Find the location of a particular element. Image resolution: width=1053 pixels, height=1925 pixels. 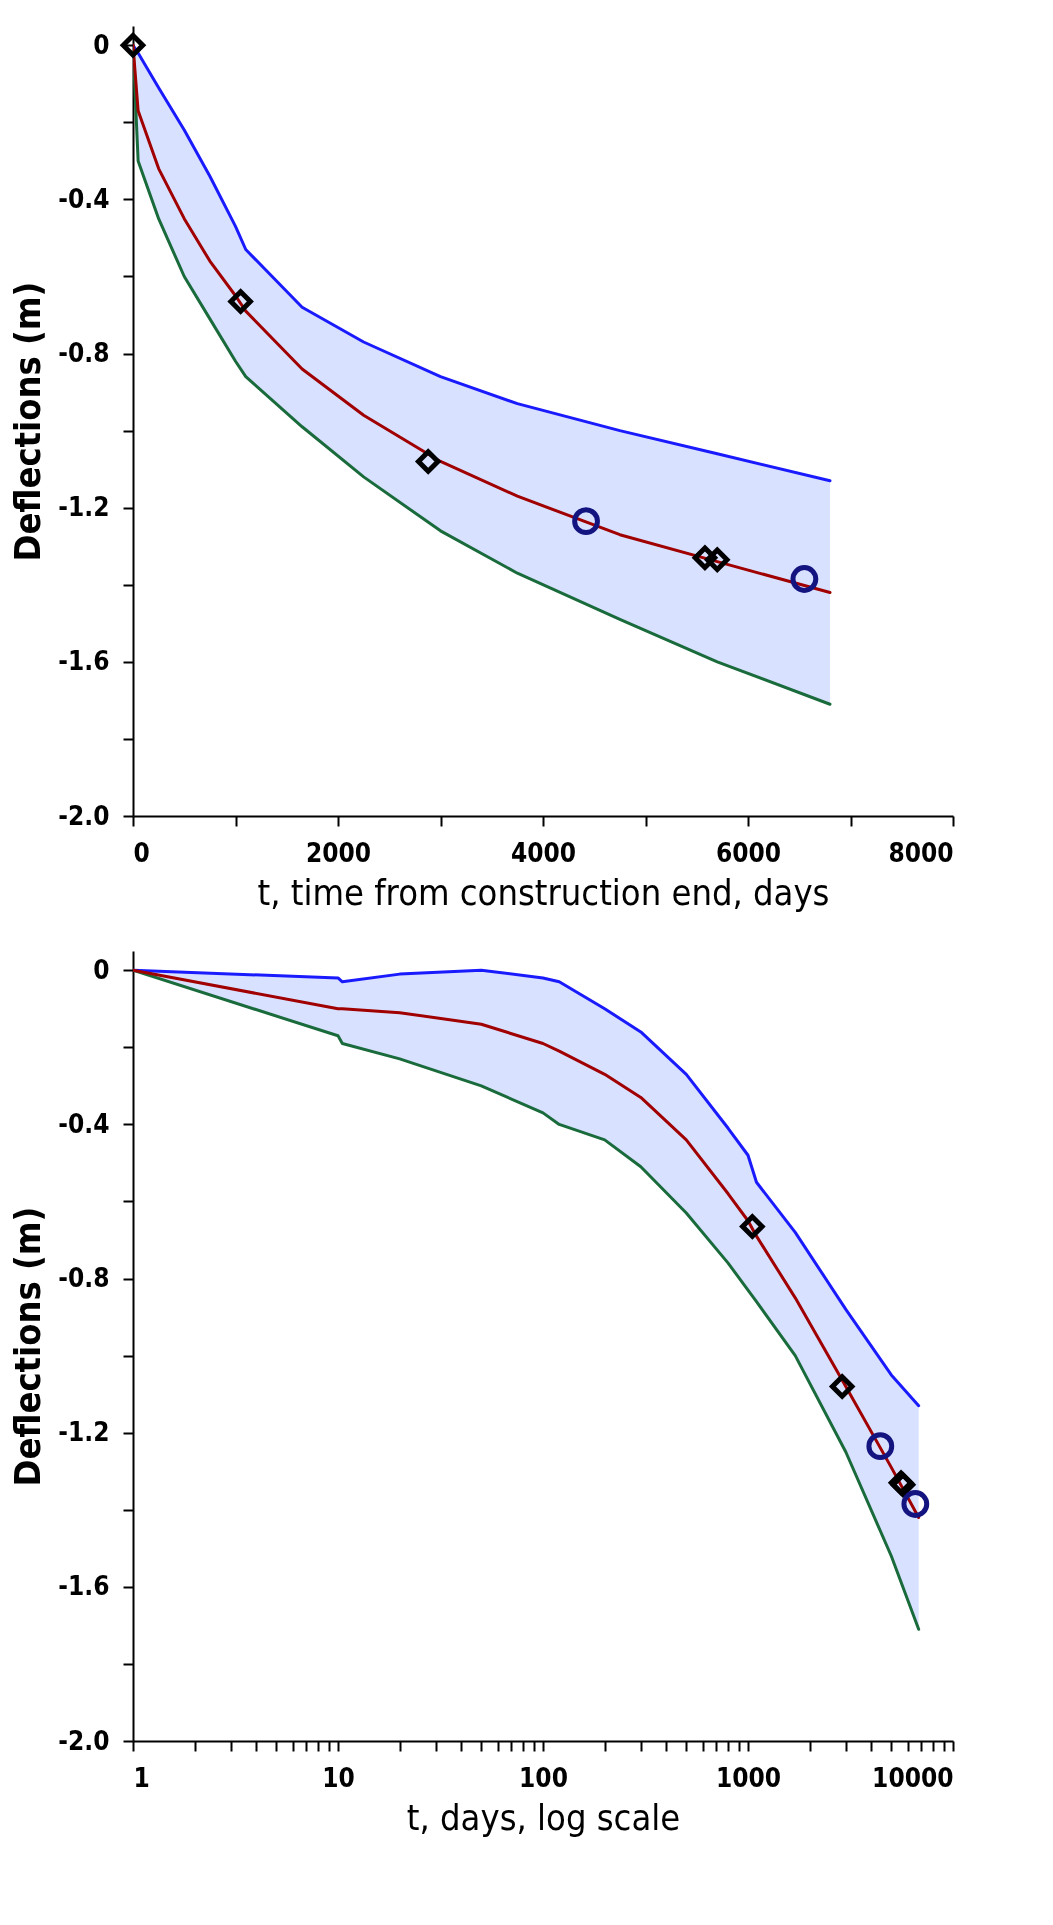

x-tick-label: 1000 is located at coordinates (748, 1777).